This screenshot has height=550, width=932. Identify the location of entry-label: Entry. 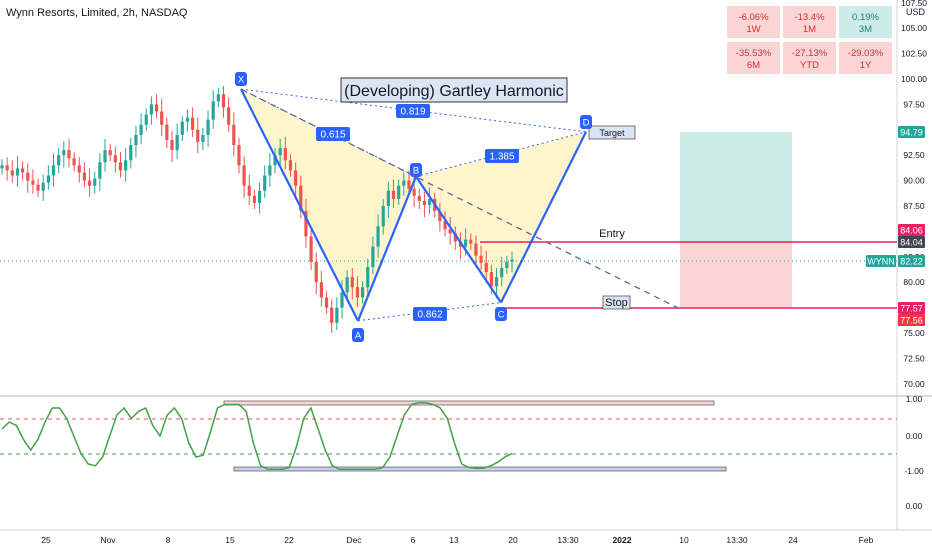
(612, 234).